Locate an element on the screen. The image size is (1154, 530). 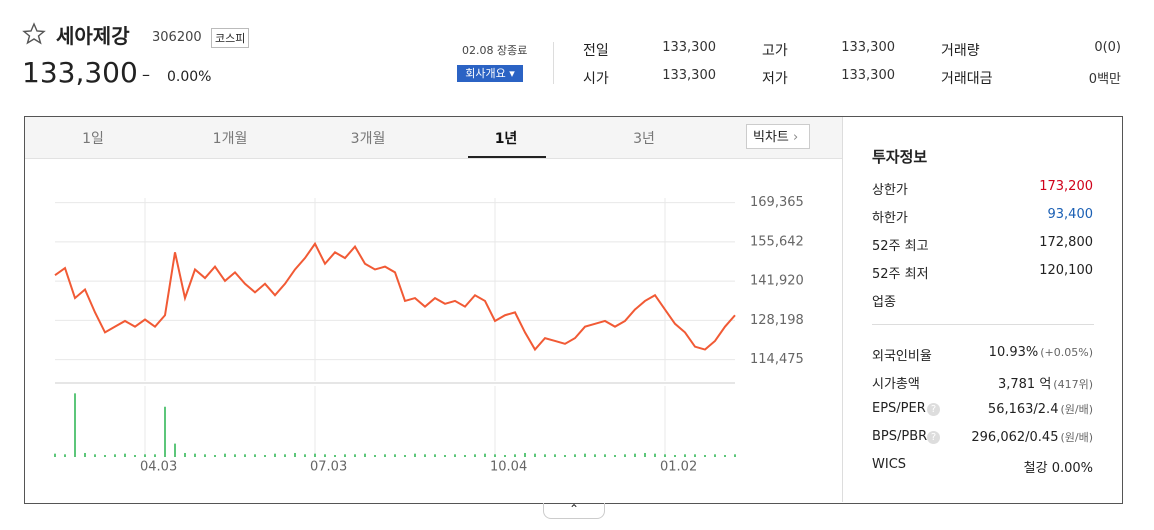
tab: 1년 is located at coordinates (506, 139).